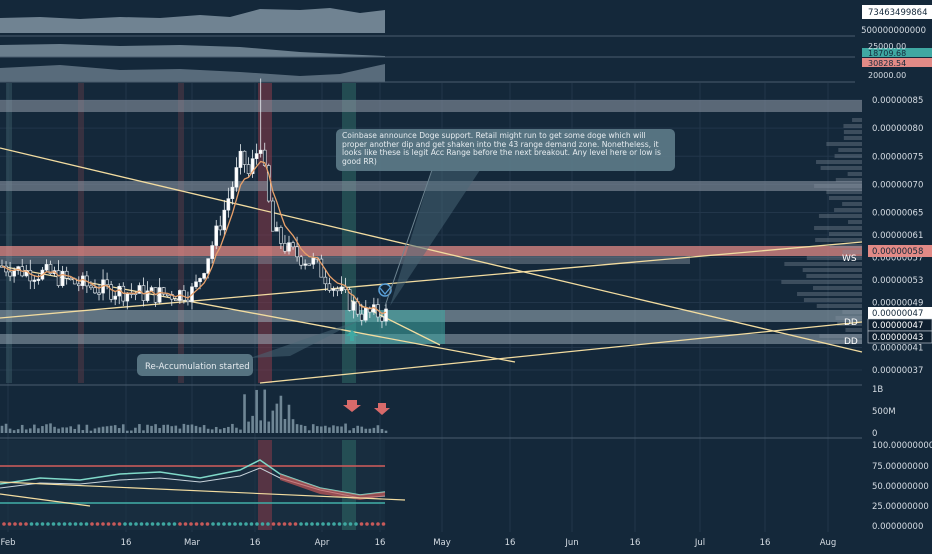  What do you see at coordinates (897, 338) in the screenshot?
I see `price-tag-043: 0.00000043` at bounding box center [897, 338].